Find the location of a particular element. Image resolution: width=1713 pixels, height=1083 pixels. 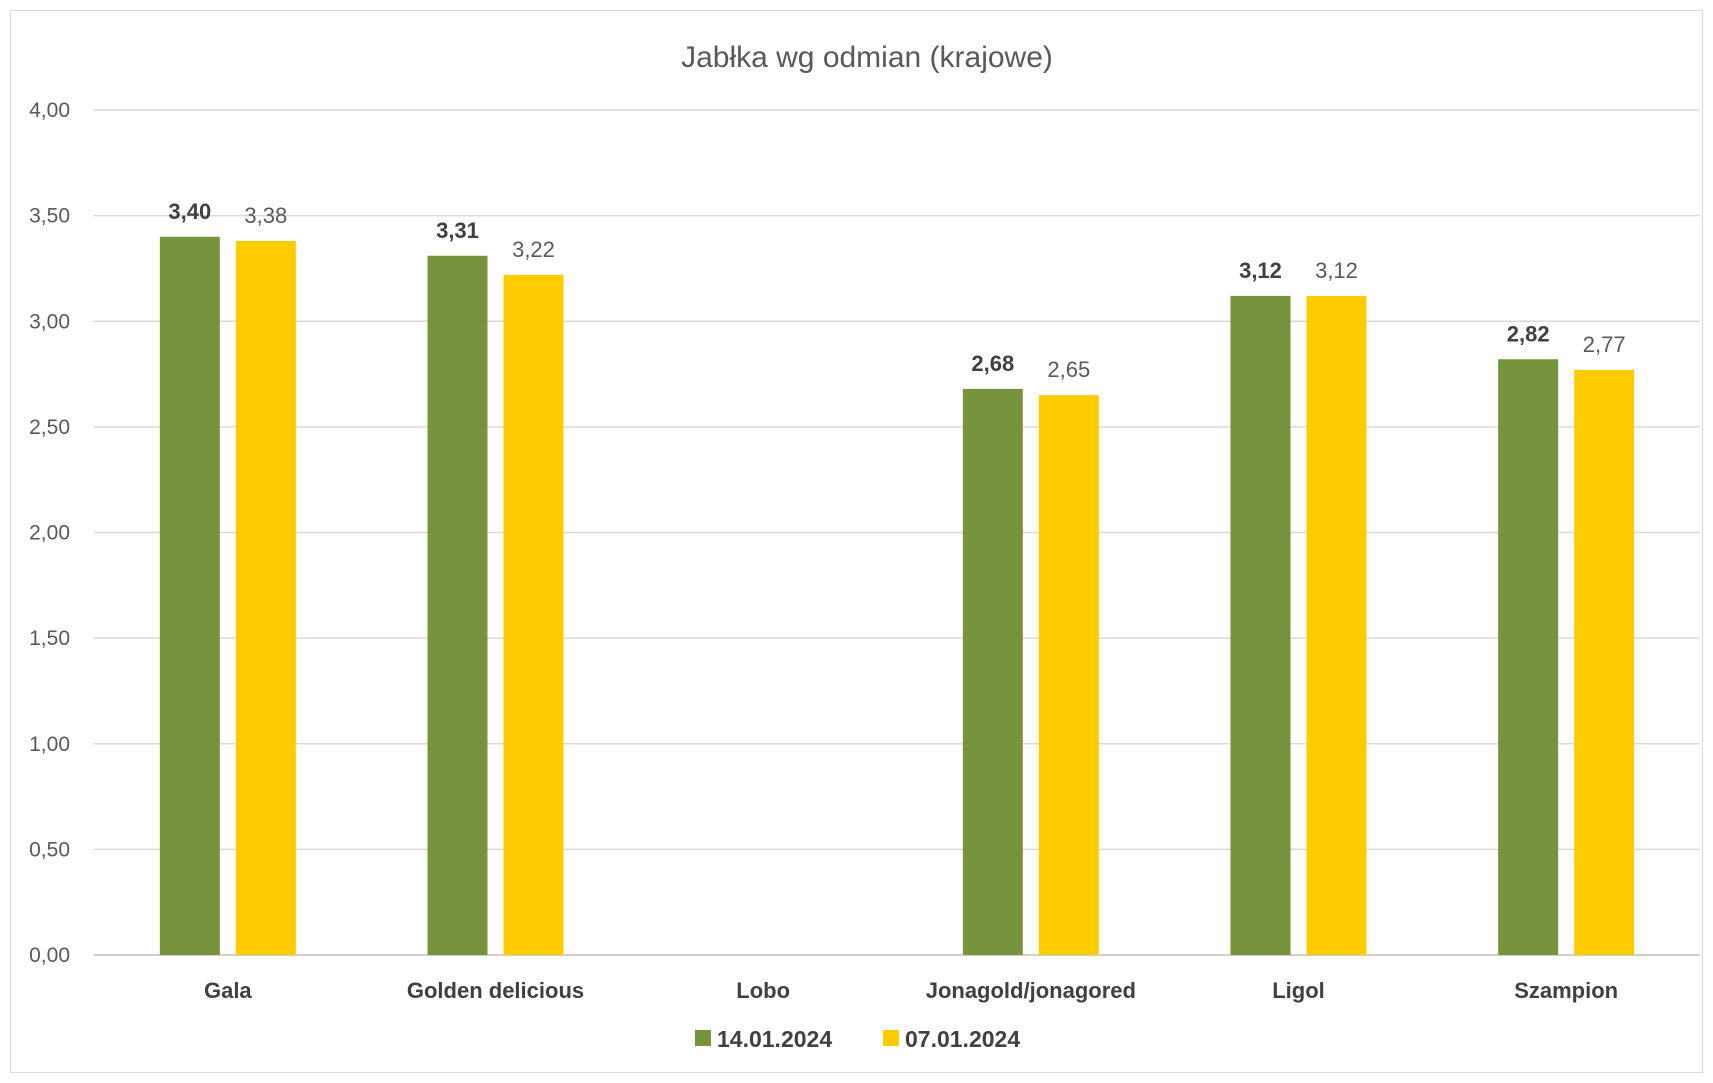

y-tick-label: 1,00 is located at coordinates (49, 744).